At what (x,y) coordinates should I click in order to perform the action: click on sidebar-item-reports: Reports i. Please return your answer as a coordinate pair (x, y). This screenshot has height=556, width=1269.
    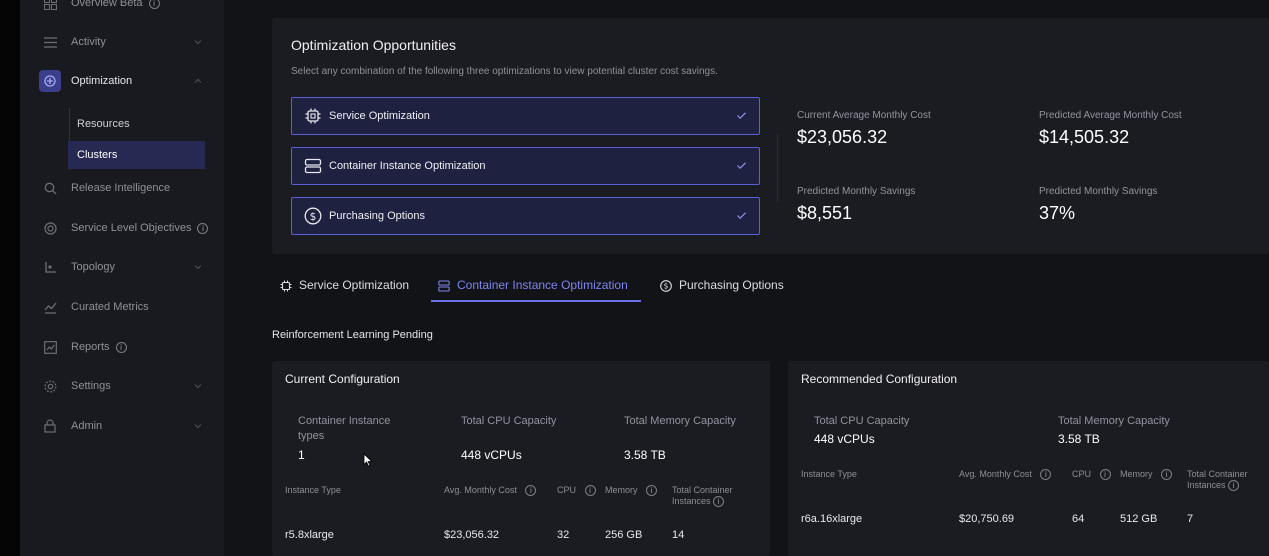
    Looking at the image, I should click on (122, 347).